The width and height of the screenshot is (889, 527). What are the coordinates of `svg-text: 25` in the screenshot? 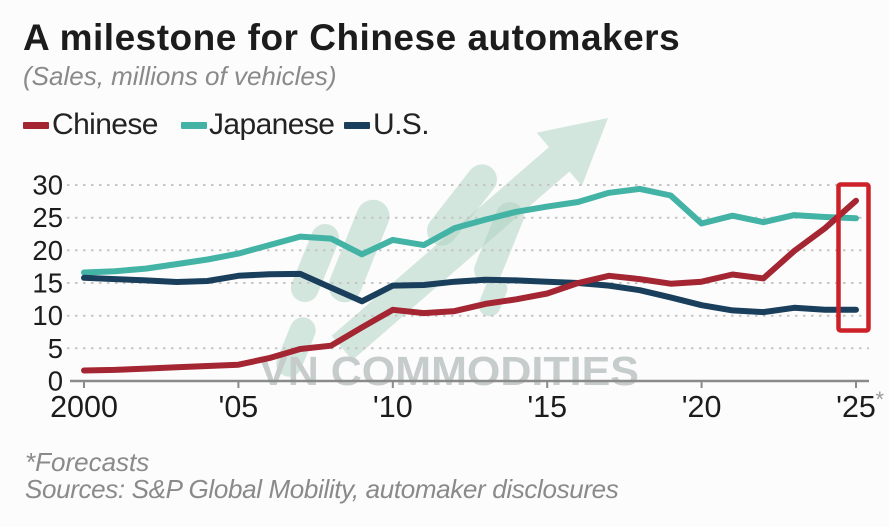 It's located at (47, 217).